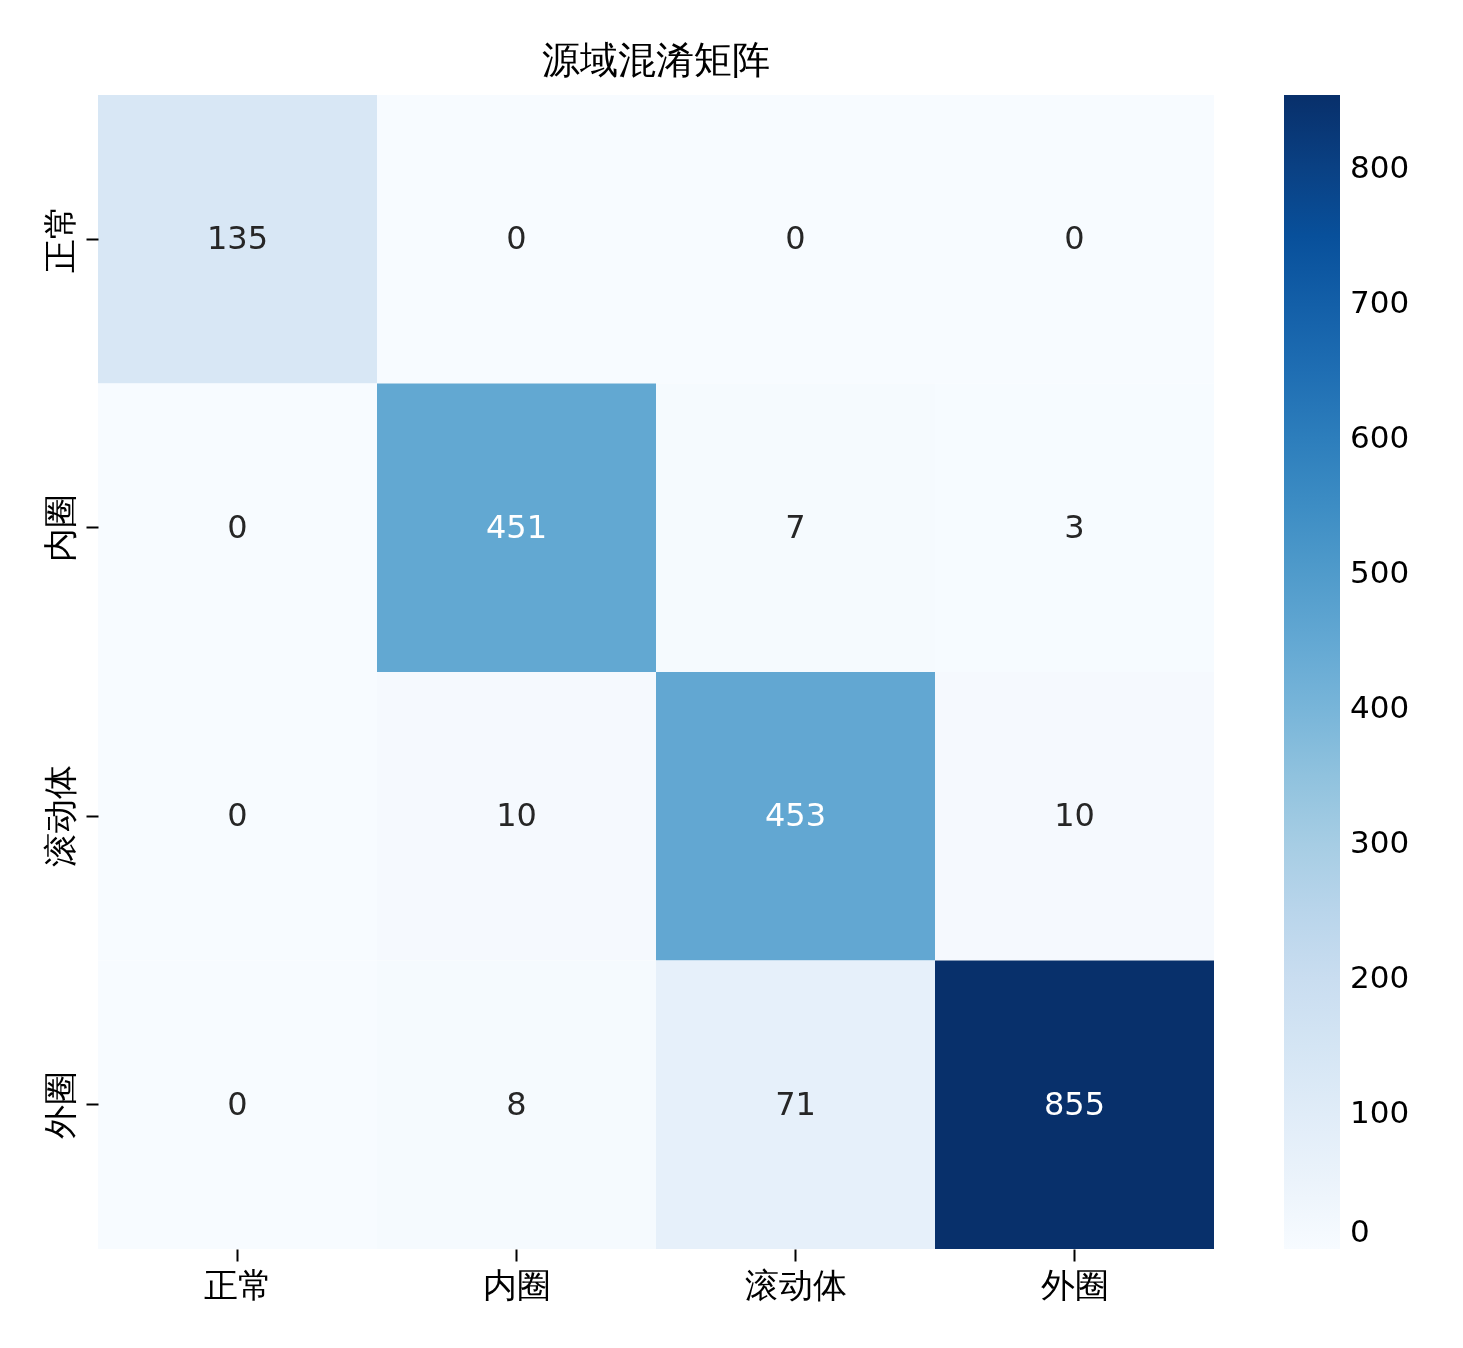 The width and height of the screenshot is (1463, 1348). I want to click on data-label: 453, so click(795, 815).